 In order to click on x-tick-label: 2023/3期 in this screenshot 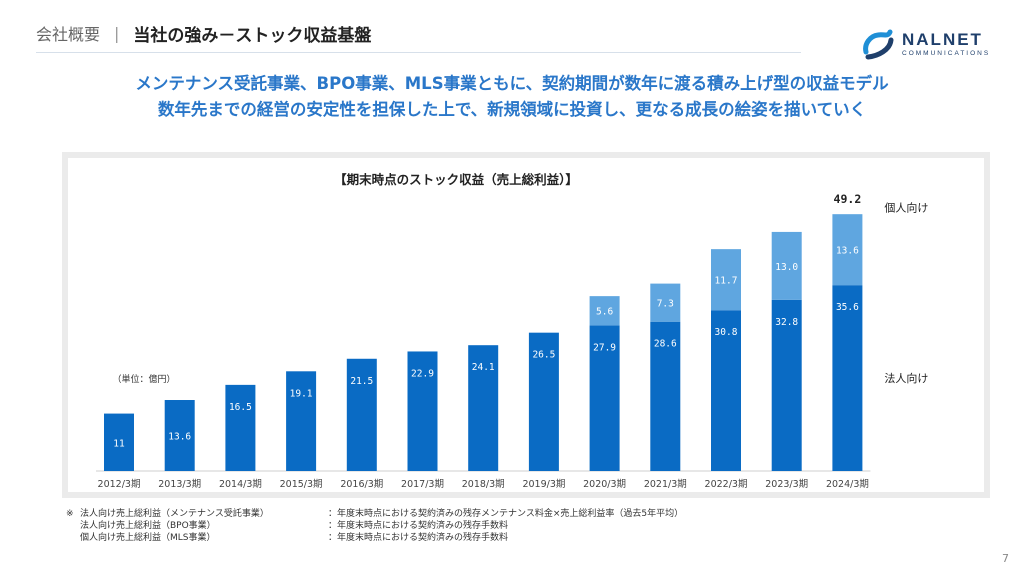, I will do `click(786, 484)`.